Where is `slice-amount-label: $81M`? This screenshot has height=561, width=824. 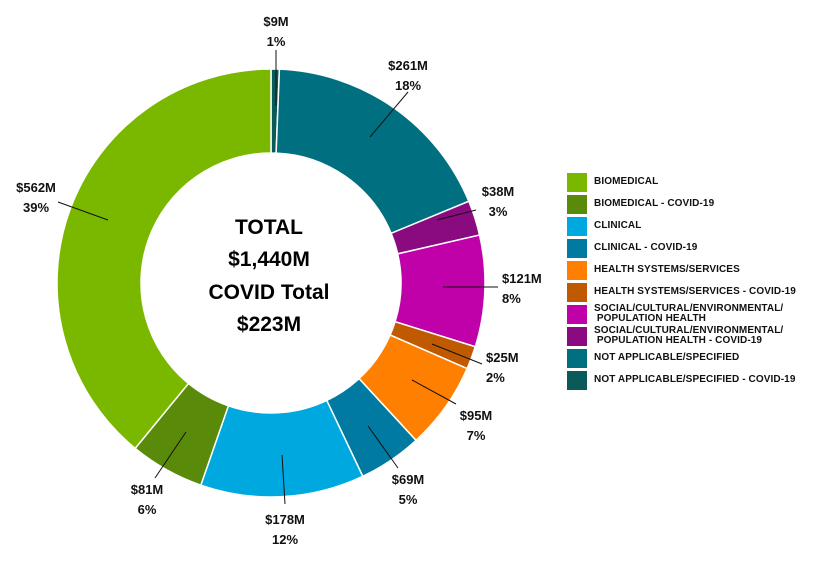 slice-amount-label: $81M is located at coordinates (147, 489).